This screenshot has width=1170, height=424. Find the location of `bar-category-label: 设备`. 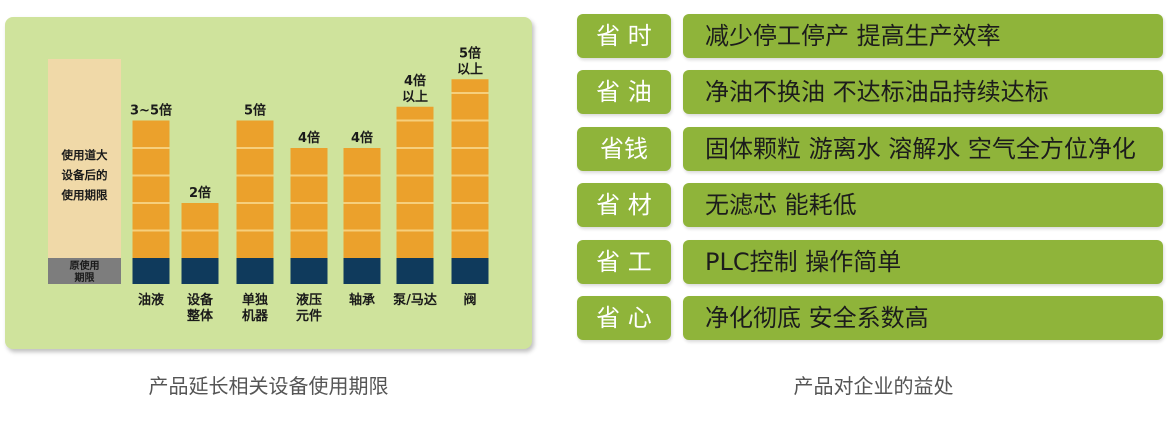

bar-category-label: 设备 is located at coordinates (200, 300).